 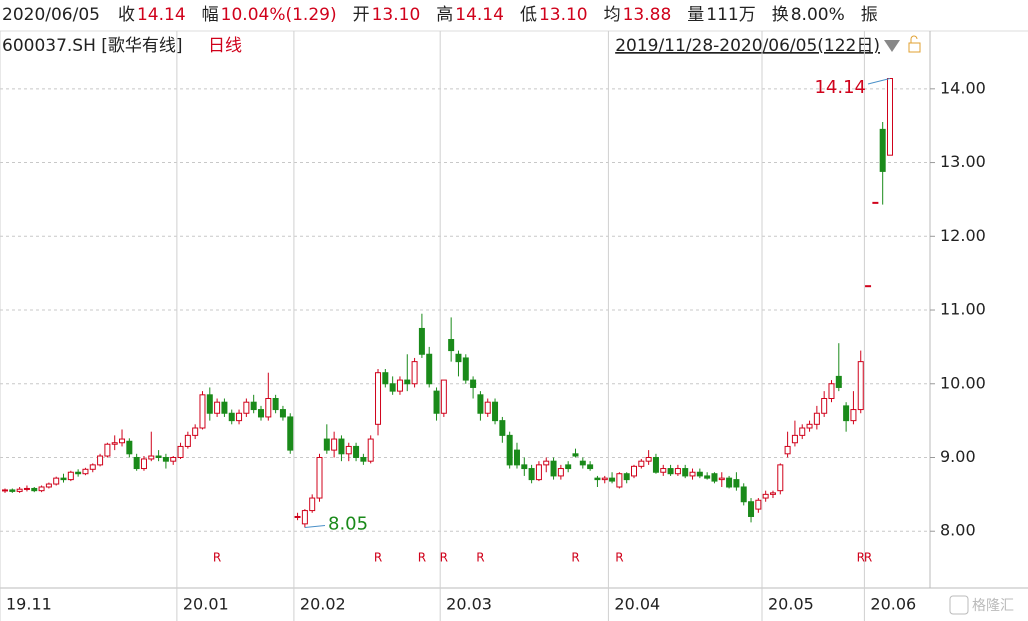 What do you see at coordinates (126, 15) in the screenshot?
I see `header-label: 收` at bounding box center [126, 15].